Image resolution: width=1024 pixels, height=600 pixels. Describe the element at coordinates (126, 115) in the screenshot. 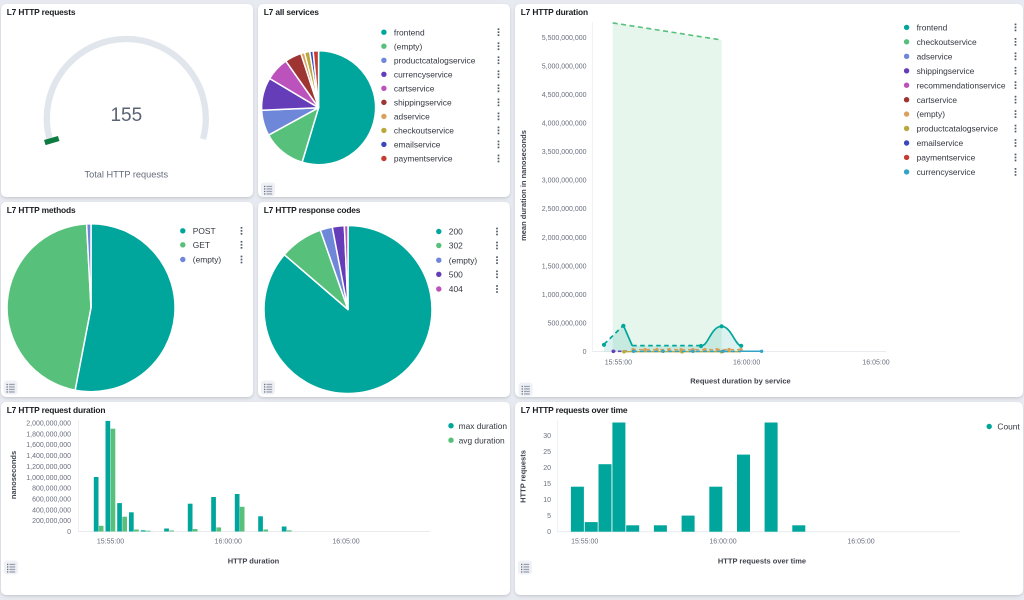

I see `svg-text: 155` at that location.